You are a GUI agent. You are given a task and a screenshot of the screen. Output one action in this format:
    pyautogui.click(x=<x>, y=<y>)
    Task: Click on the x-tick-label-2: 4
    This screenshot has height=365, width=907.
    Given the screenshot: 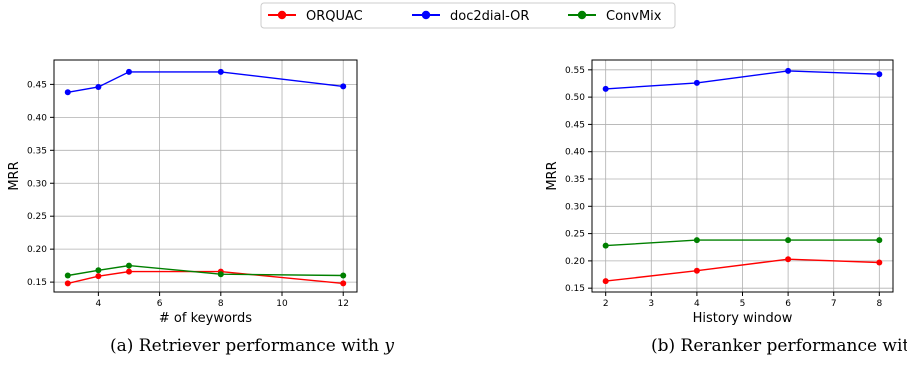 What is the action you would take?
    pyautogui.click(x=697, y=304)
    